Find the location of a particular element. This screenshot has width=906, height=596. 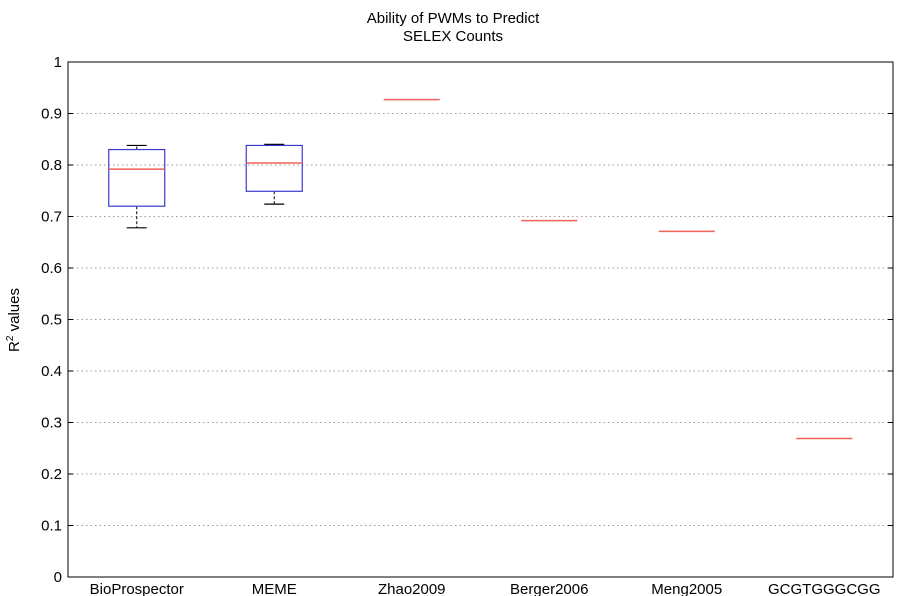

y-tick-label: 0.6 is located at coordinates (51, 268).